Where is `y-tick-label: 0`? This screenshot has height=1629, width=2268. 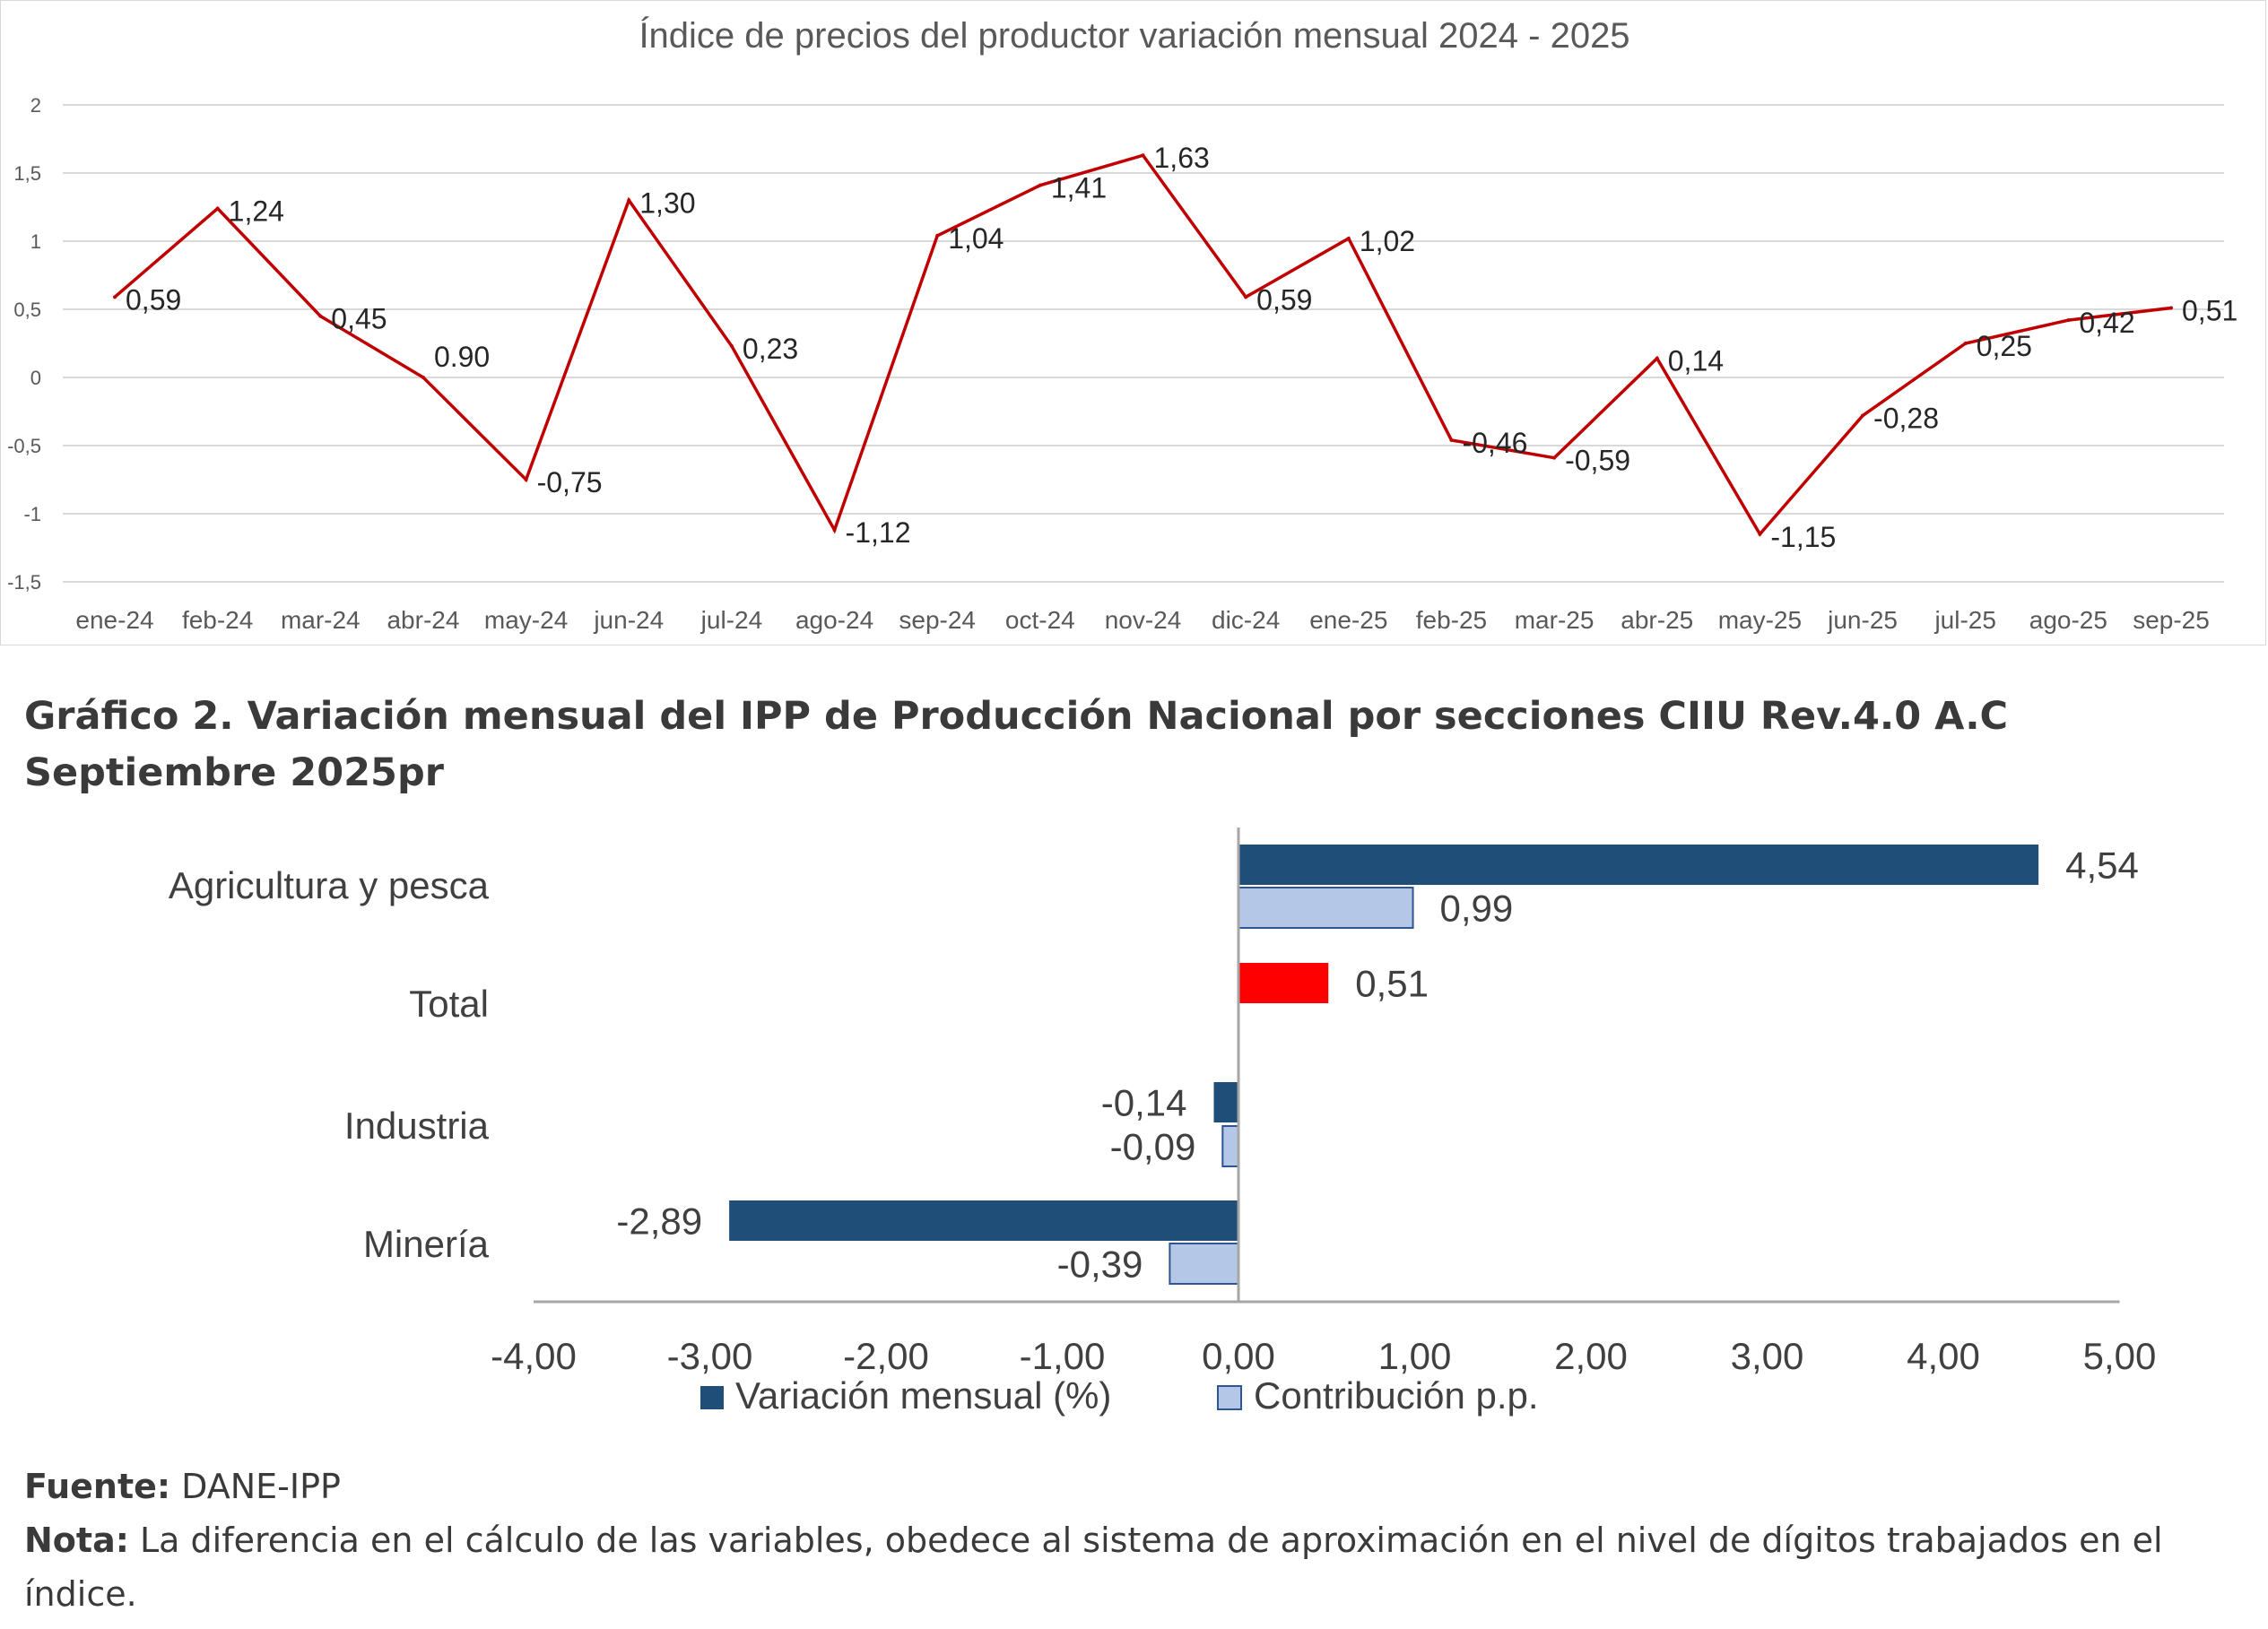
y-tick-label: 0 is located at coordinates (35, 378).